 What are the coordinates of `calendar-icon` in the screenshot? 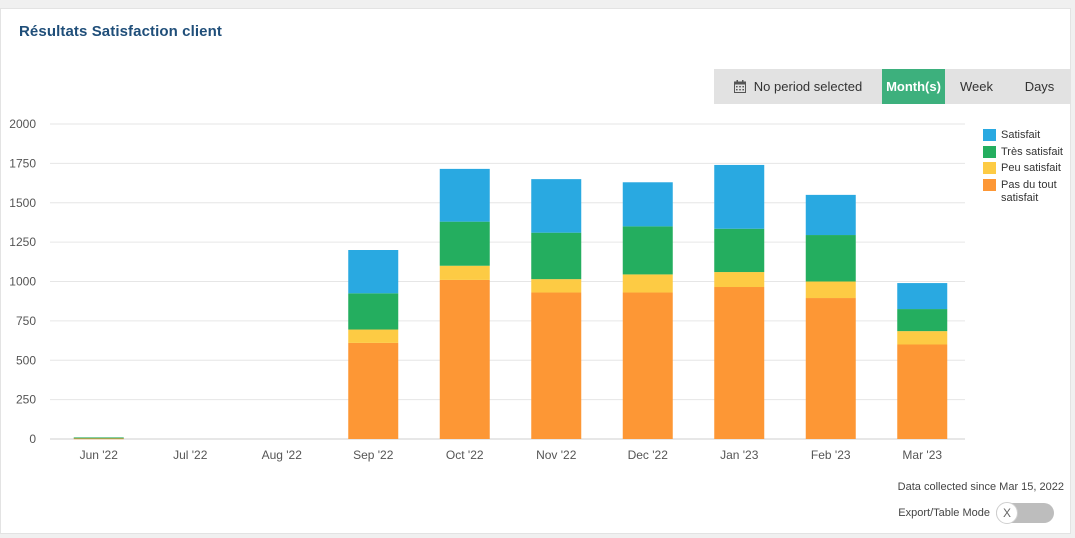 It's located at (739, 86).